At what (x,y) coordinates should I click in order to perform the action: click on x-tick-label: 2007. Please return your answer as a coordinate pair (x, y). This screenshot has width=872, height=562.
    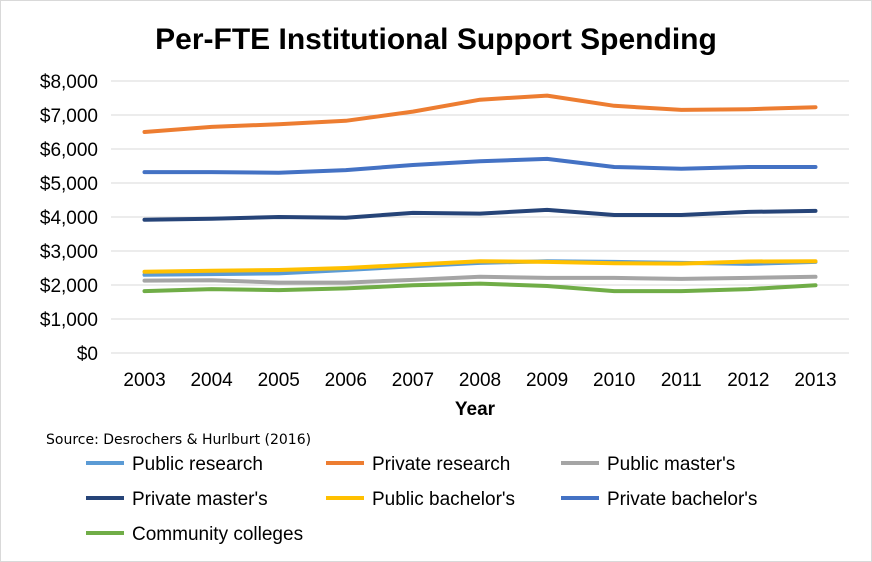
    Looking at the image, I should click on (413, 380).